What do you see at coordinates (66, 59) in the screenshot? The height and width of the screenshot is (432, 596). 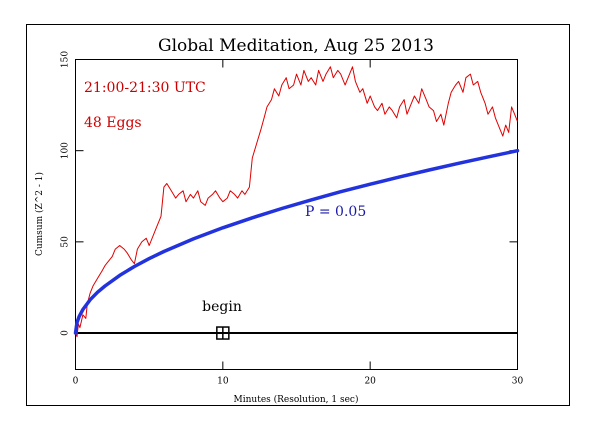 I see `y-tick-label: 150` at bounding box center [66, 59].